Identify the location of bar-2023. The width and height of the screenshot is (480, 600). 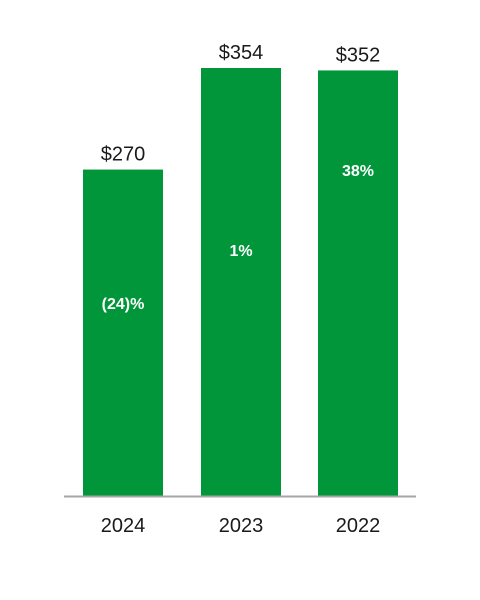
(241, 282).